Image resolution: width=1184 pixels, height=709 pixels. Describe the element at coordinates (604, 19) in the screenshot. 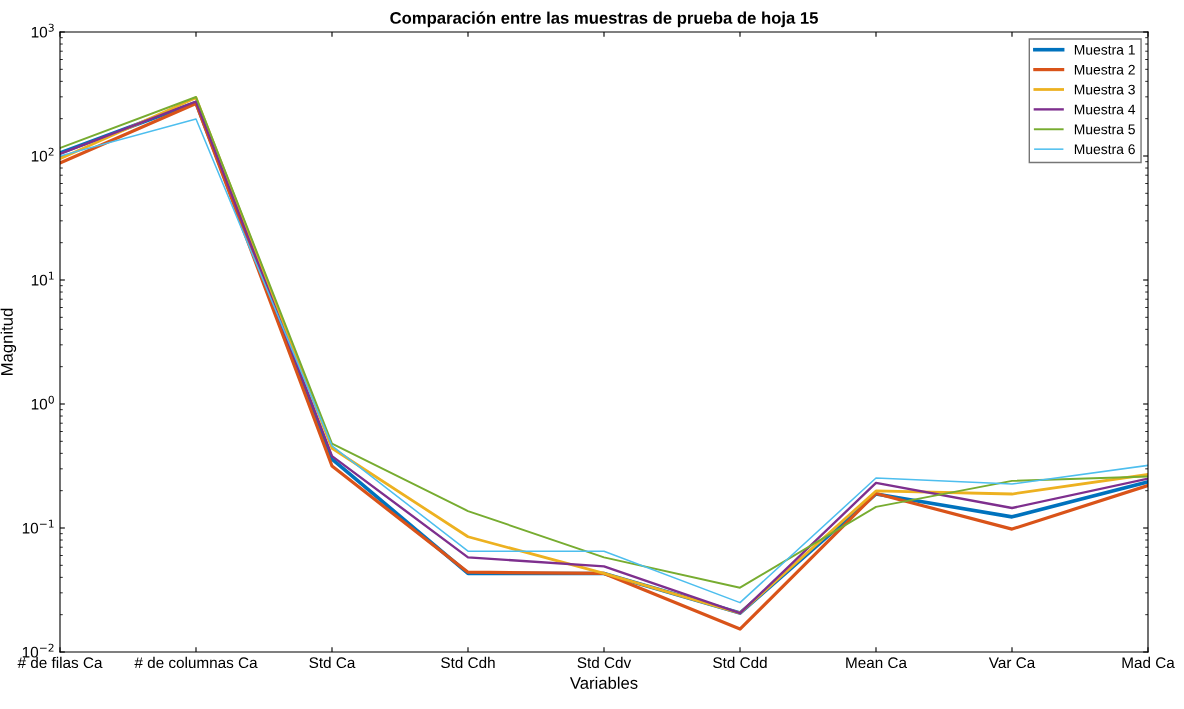

I see `chart-title: Comparación entre las muestras de prueba de hoja 15` at that location.